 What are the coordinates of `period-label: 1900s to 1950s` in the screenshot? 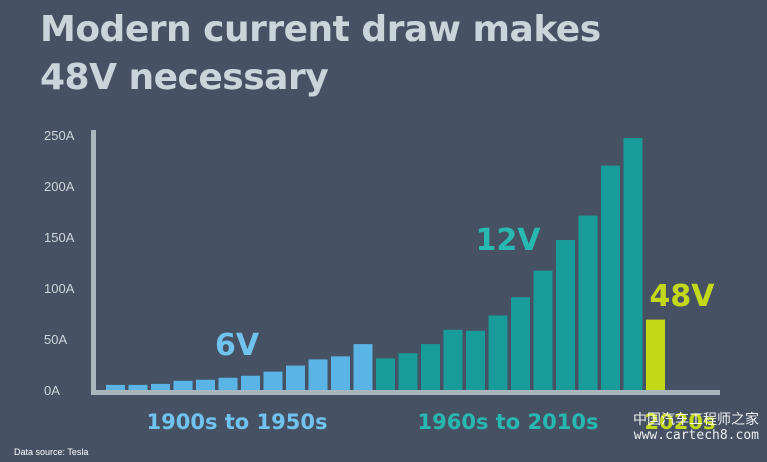 It's located at (237, 422).